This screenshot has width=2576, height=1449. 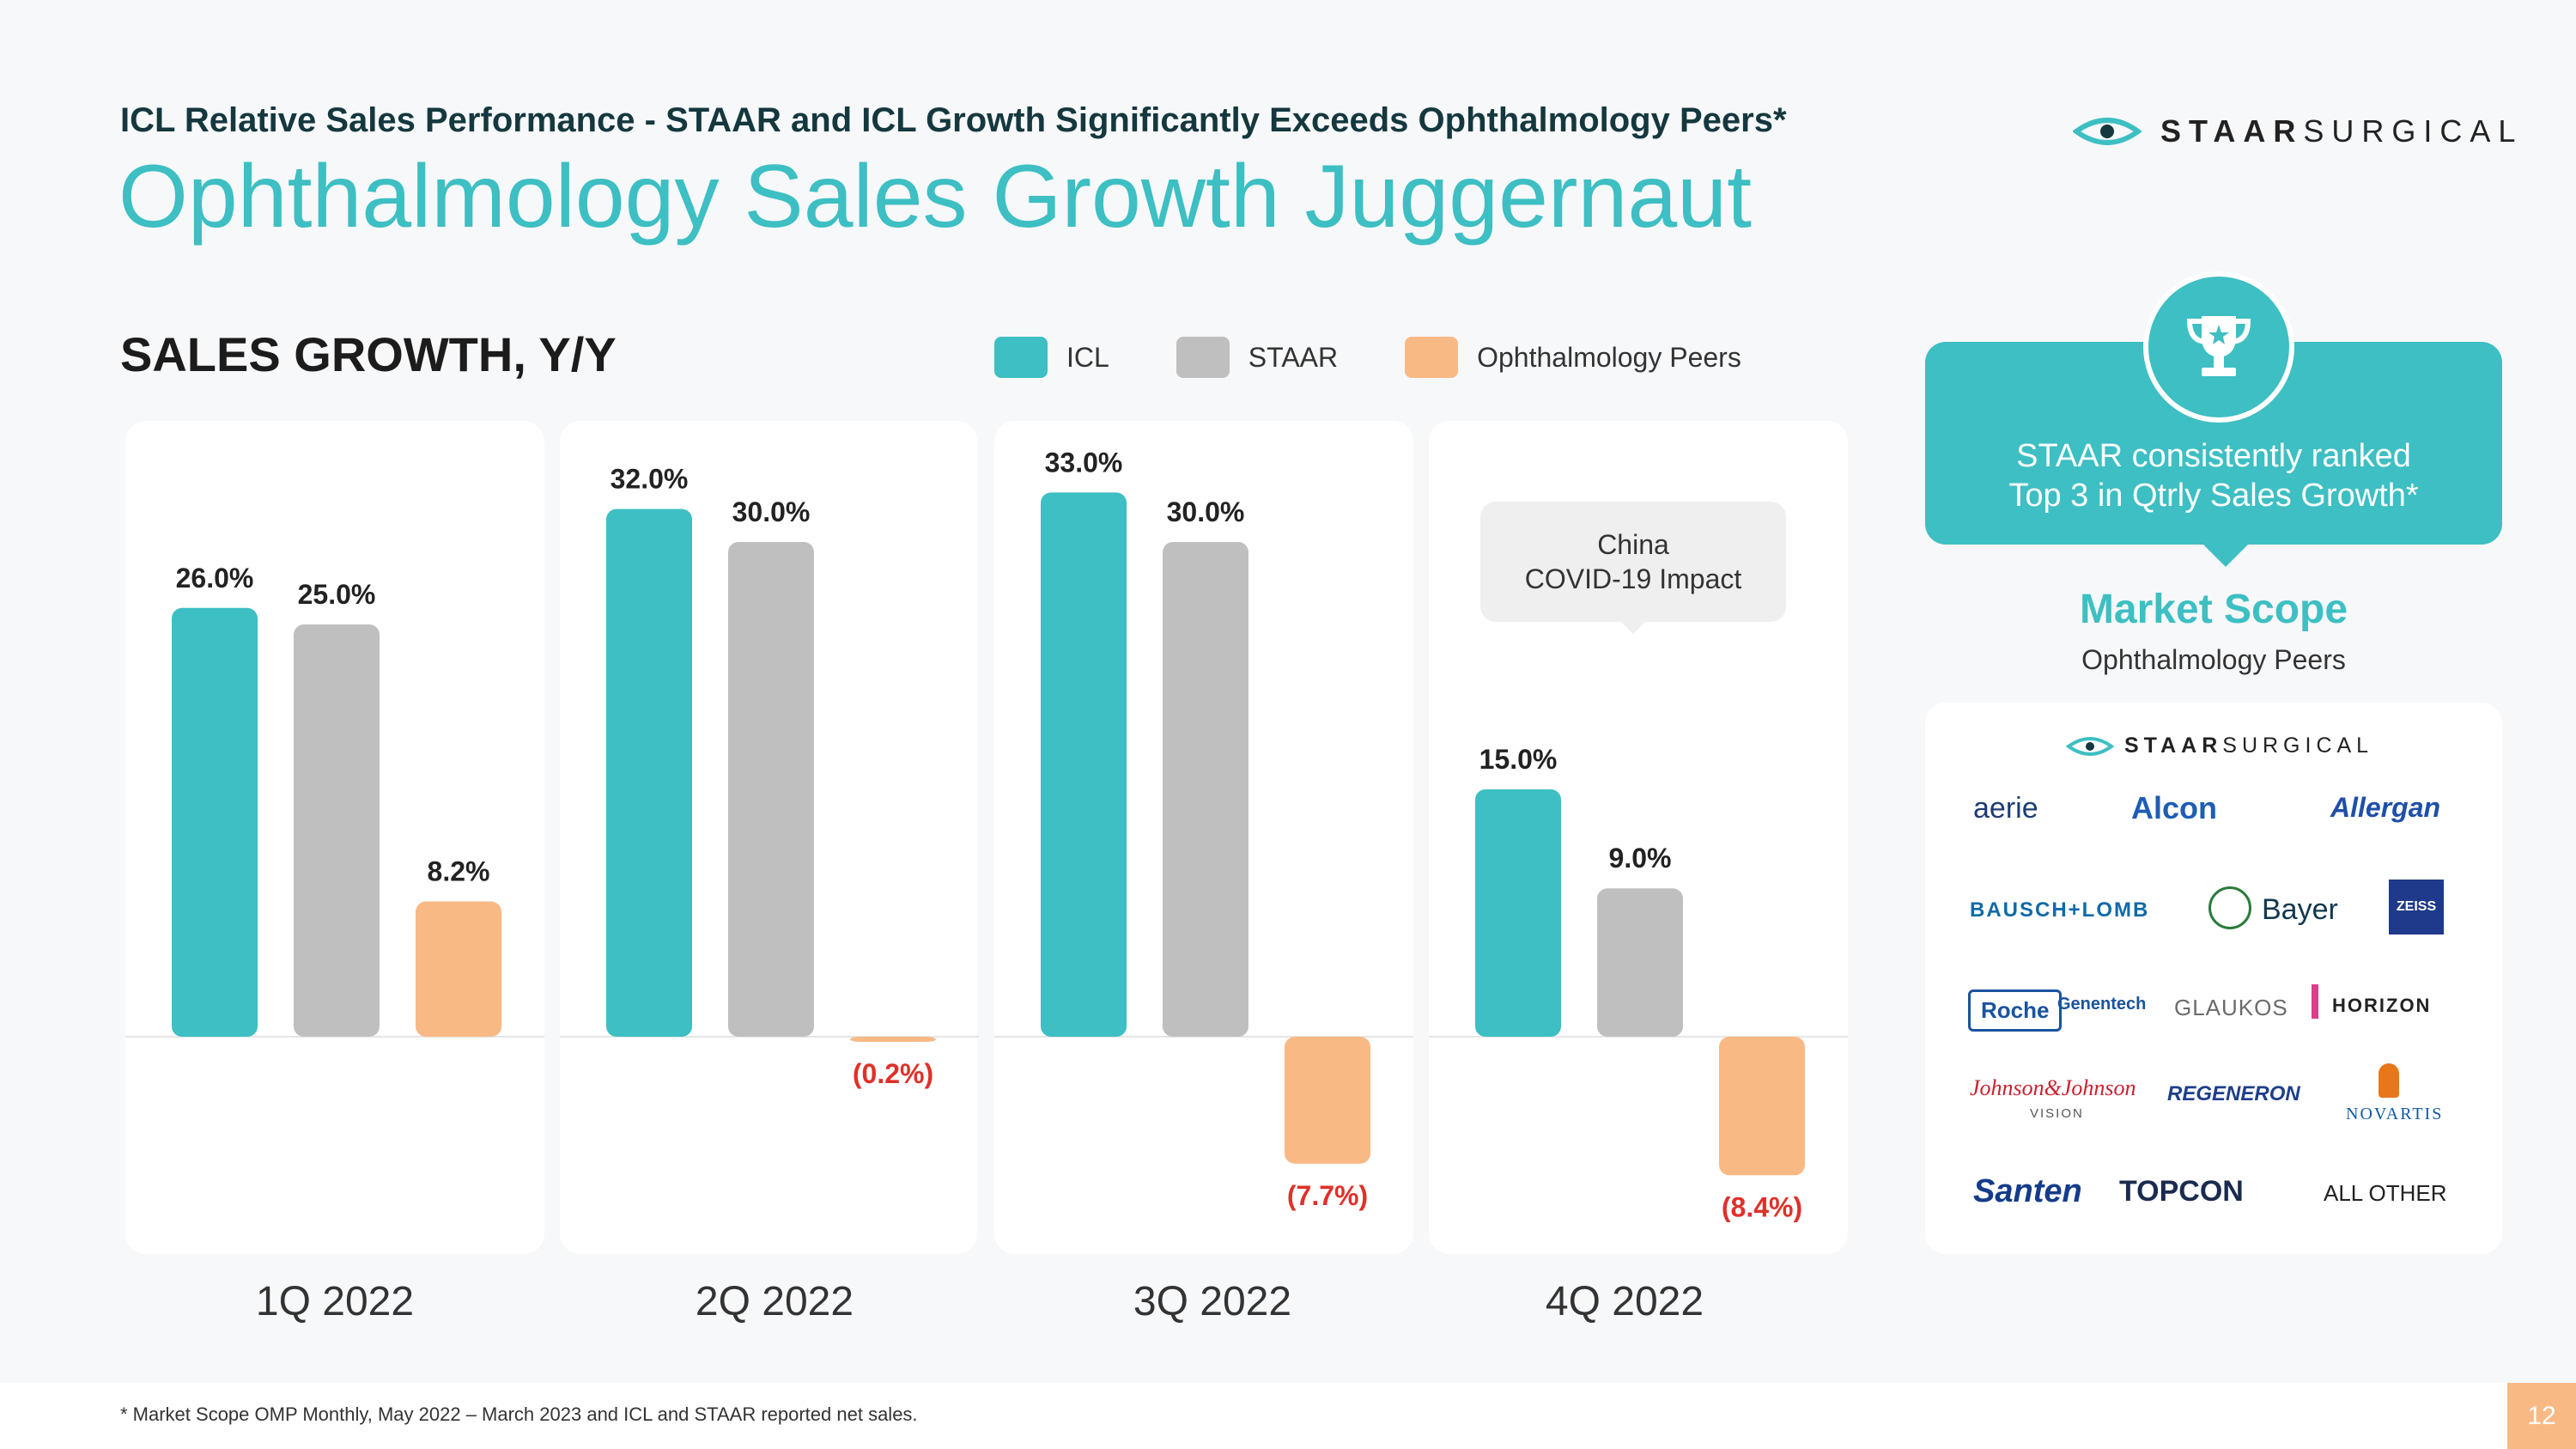 I want to click on trophy-badge, so click(x=2218, y=347).